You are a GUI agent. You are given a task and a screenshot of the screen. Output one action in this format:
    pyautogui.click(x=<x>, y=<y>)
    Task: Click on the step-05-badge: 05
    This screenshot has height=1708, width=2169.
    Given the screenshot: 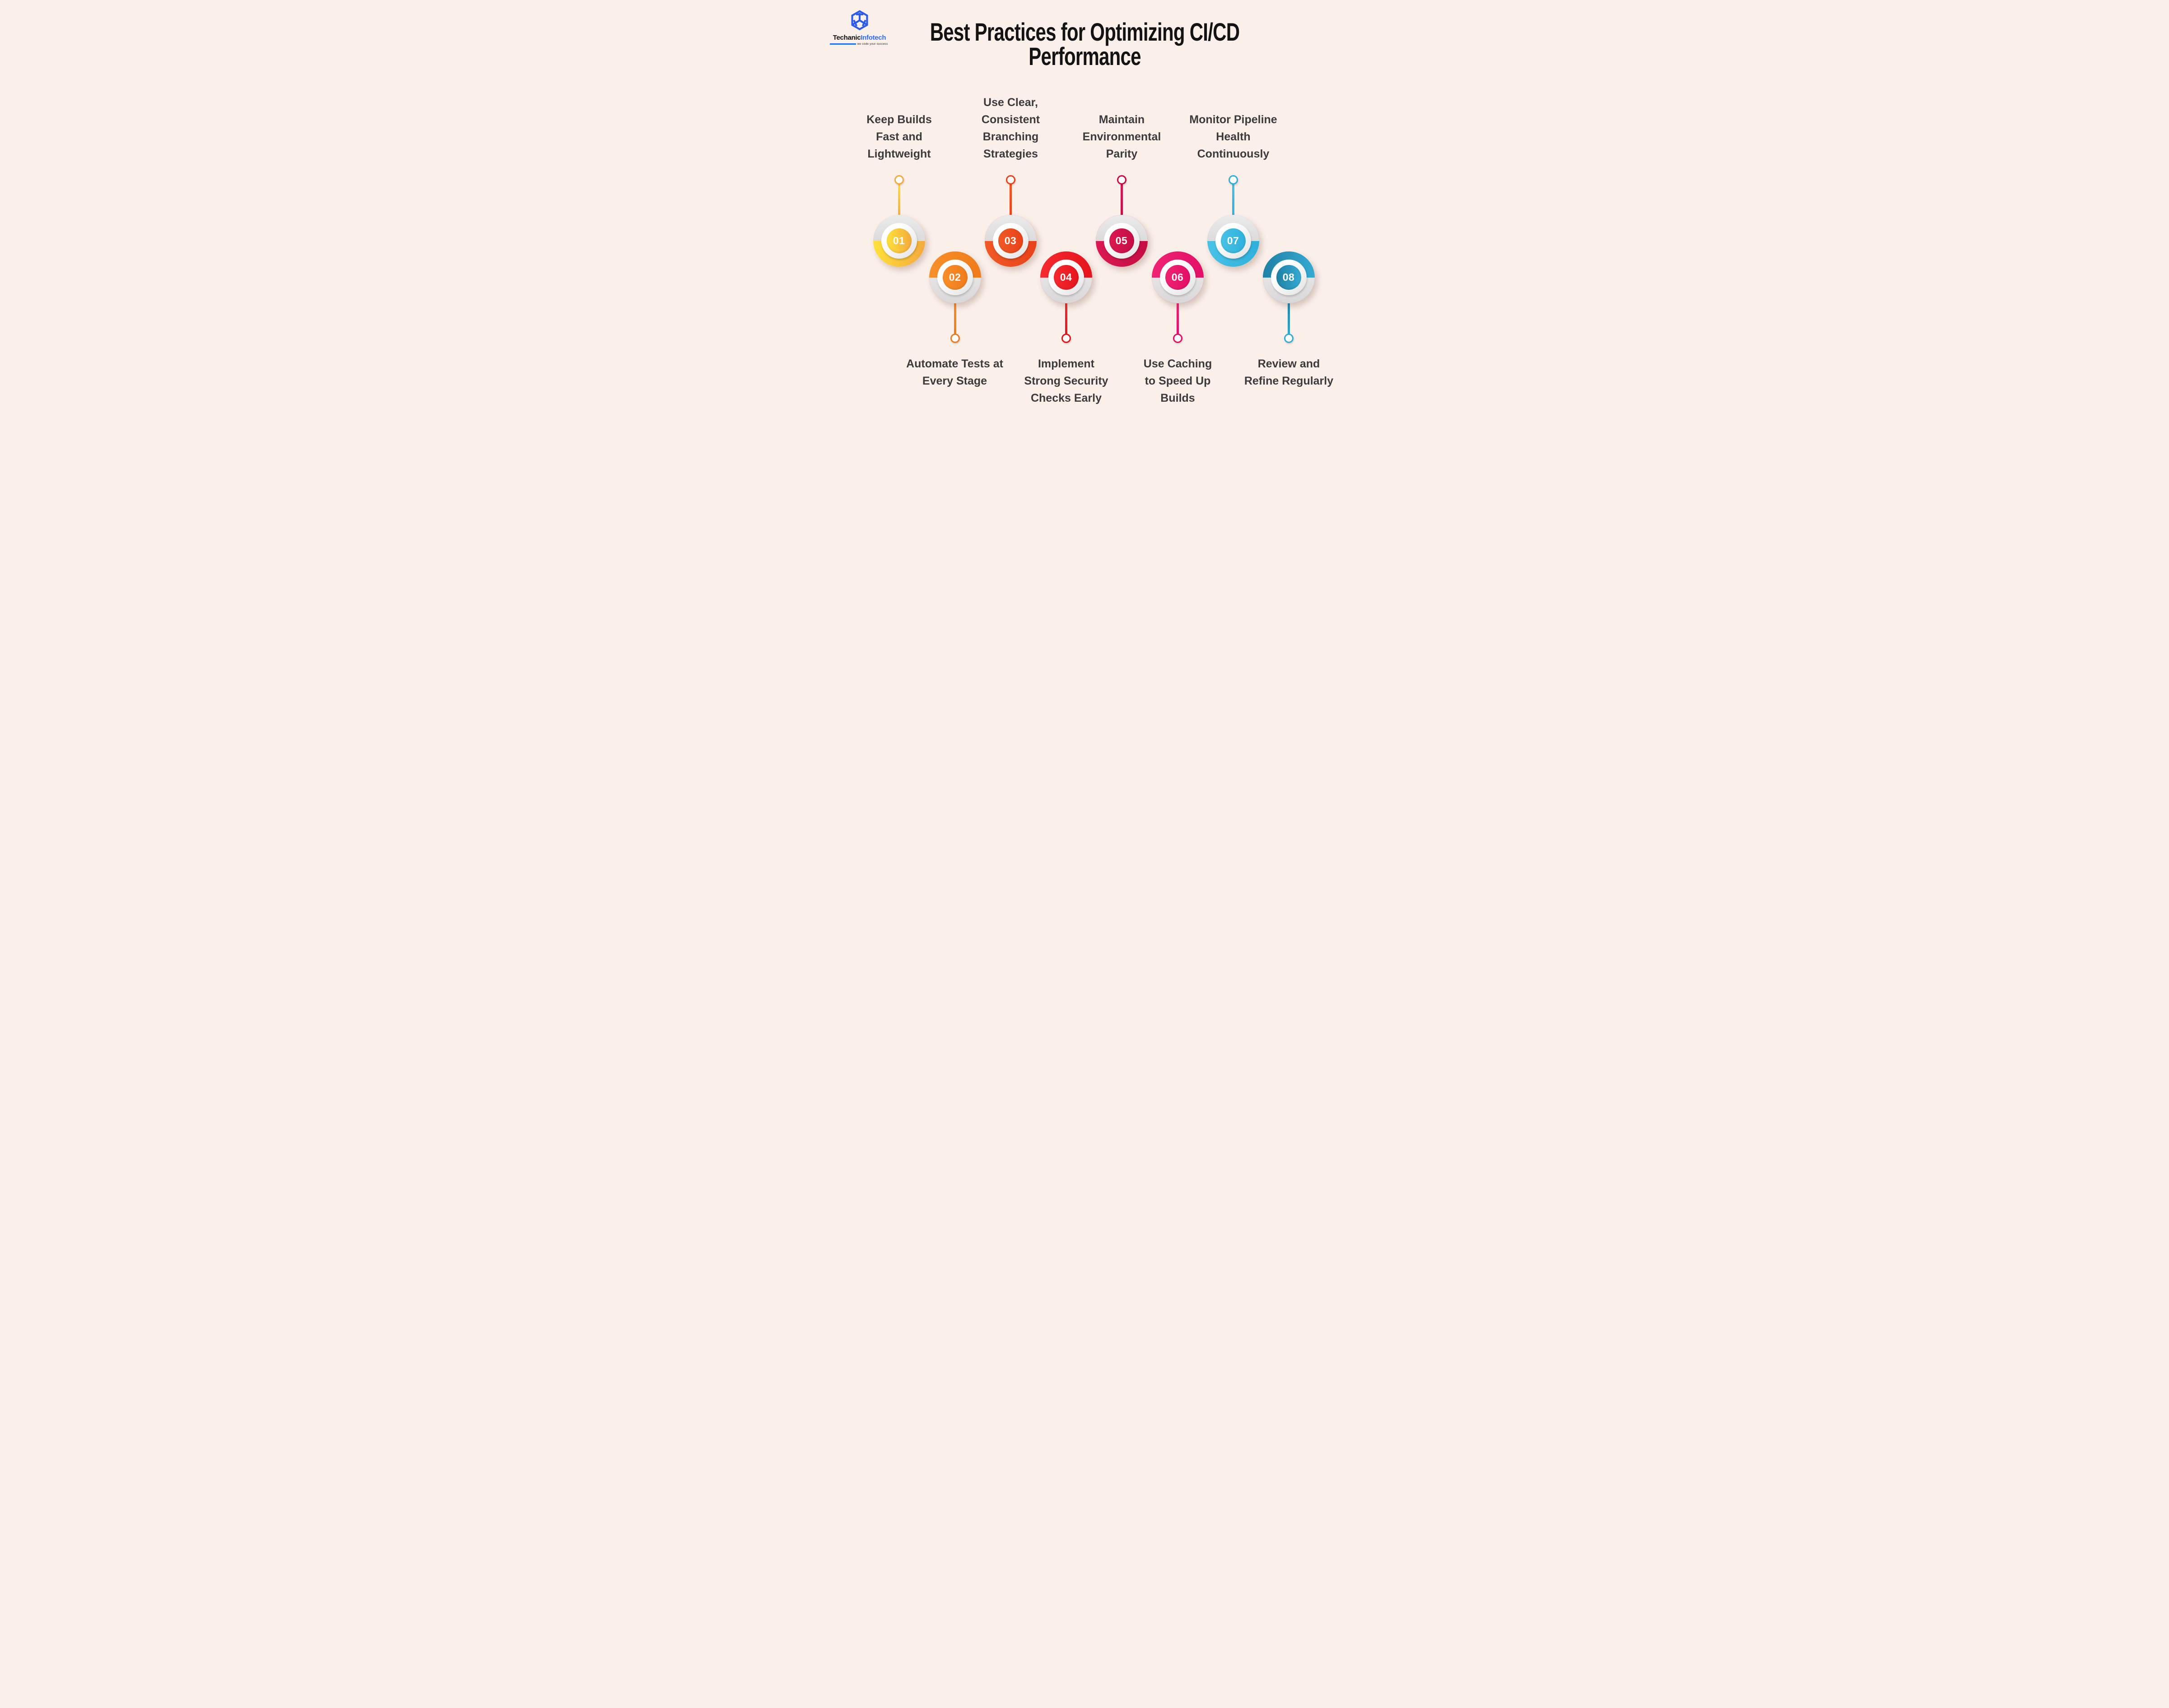 What is the action you would take?
    pyautogui.click(x=1121, y=240)
    